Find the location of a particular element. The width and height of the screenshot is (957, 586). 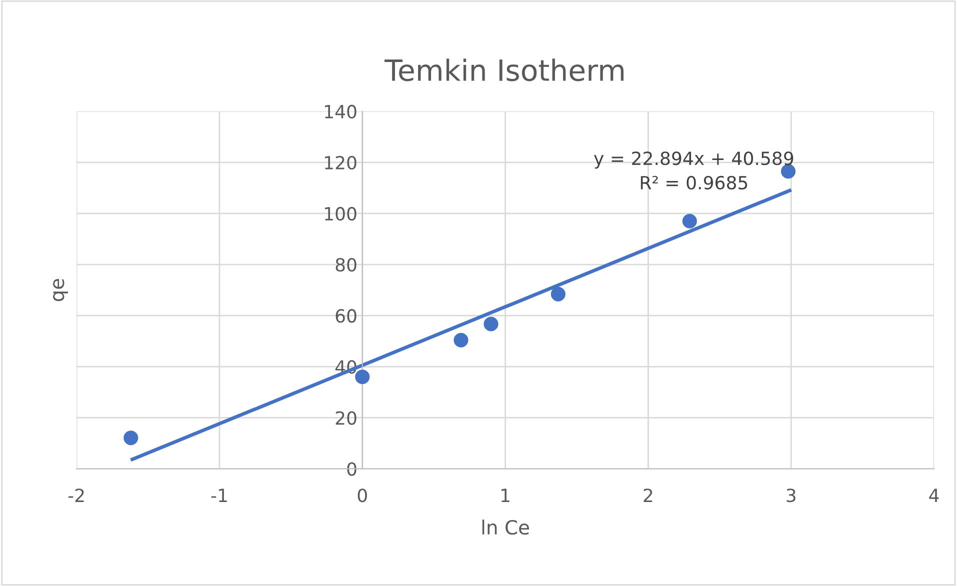

x-tick-label: 2 is located at coordinates (648, 495).